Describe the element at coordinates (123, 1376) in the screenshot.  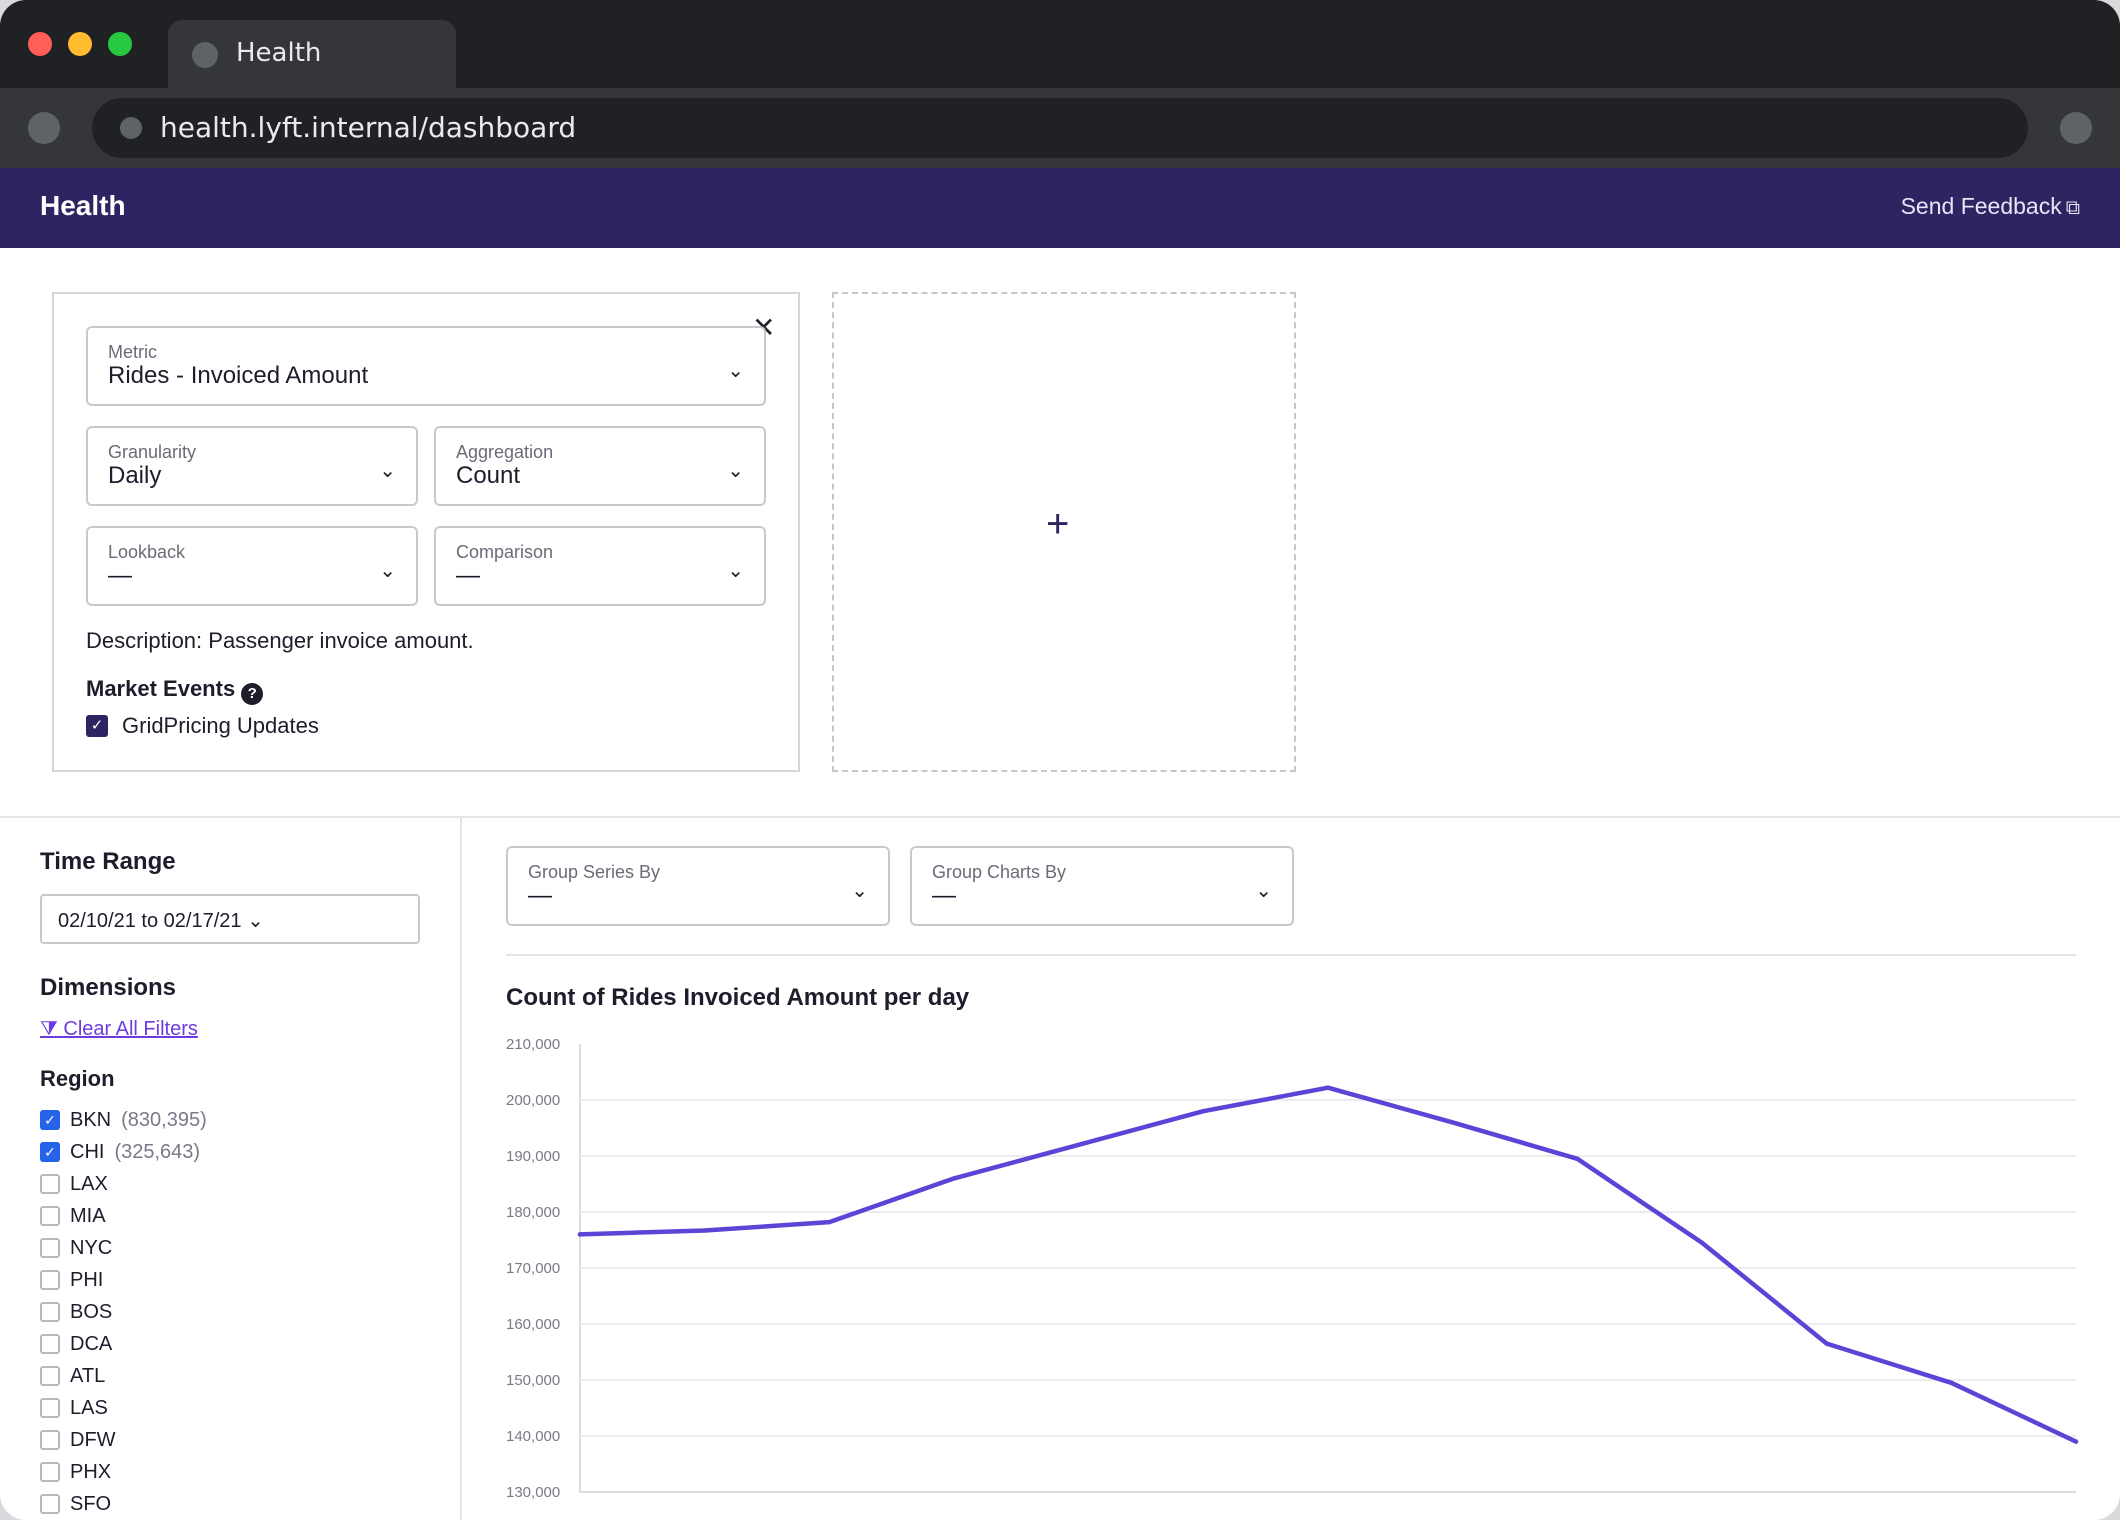
I see `region-item-atl: ATL` at that location.